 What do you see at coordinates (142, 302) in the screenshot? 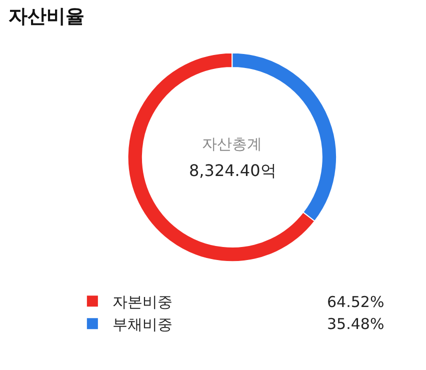
I see `legend-label: 자본비중` at bounding box center [142, 302].